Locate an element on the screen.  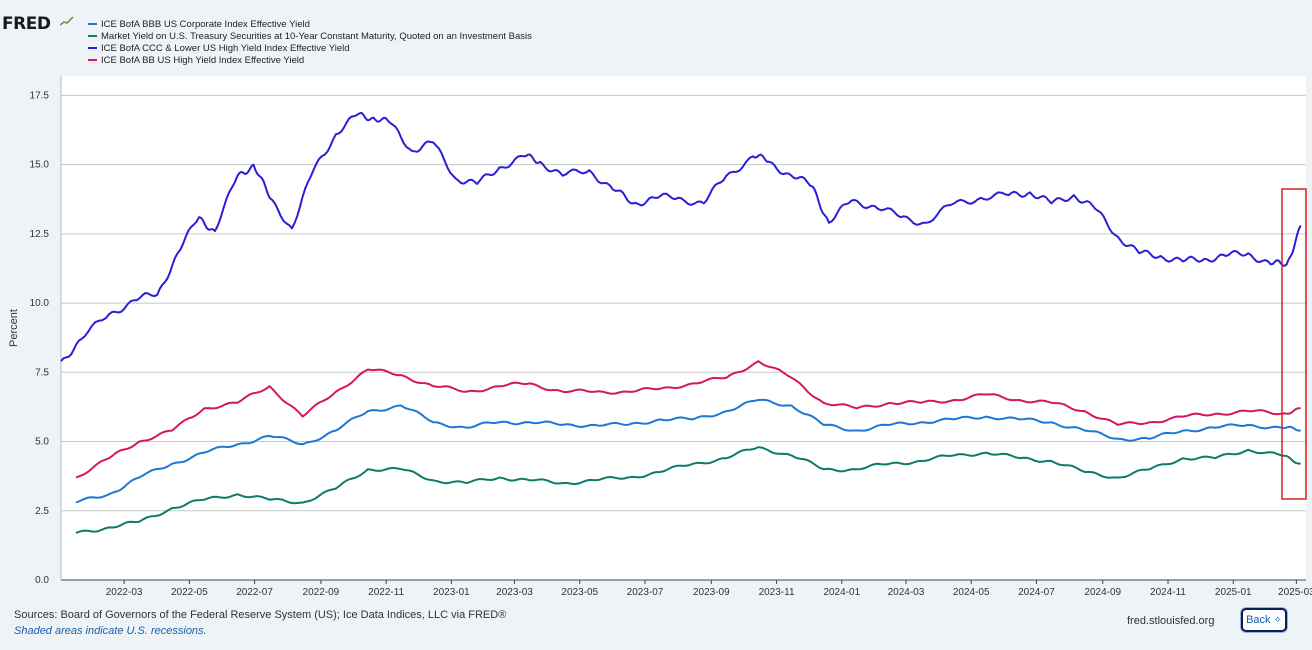
back-button: Back ✧ is located at coordinates (1264, 620).